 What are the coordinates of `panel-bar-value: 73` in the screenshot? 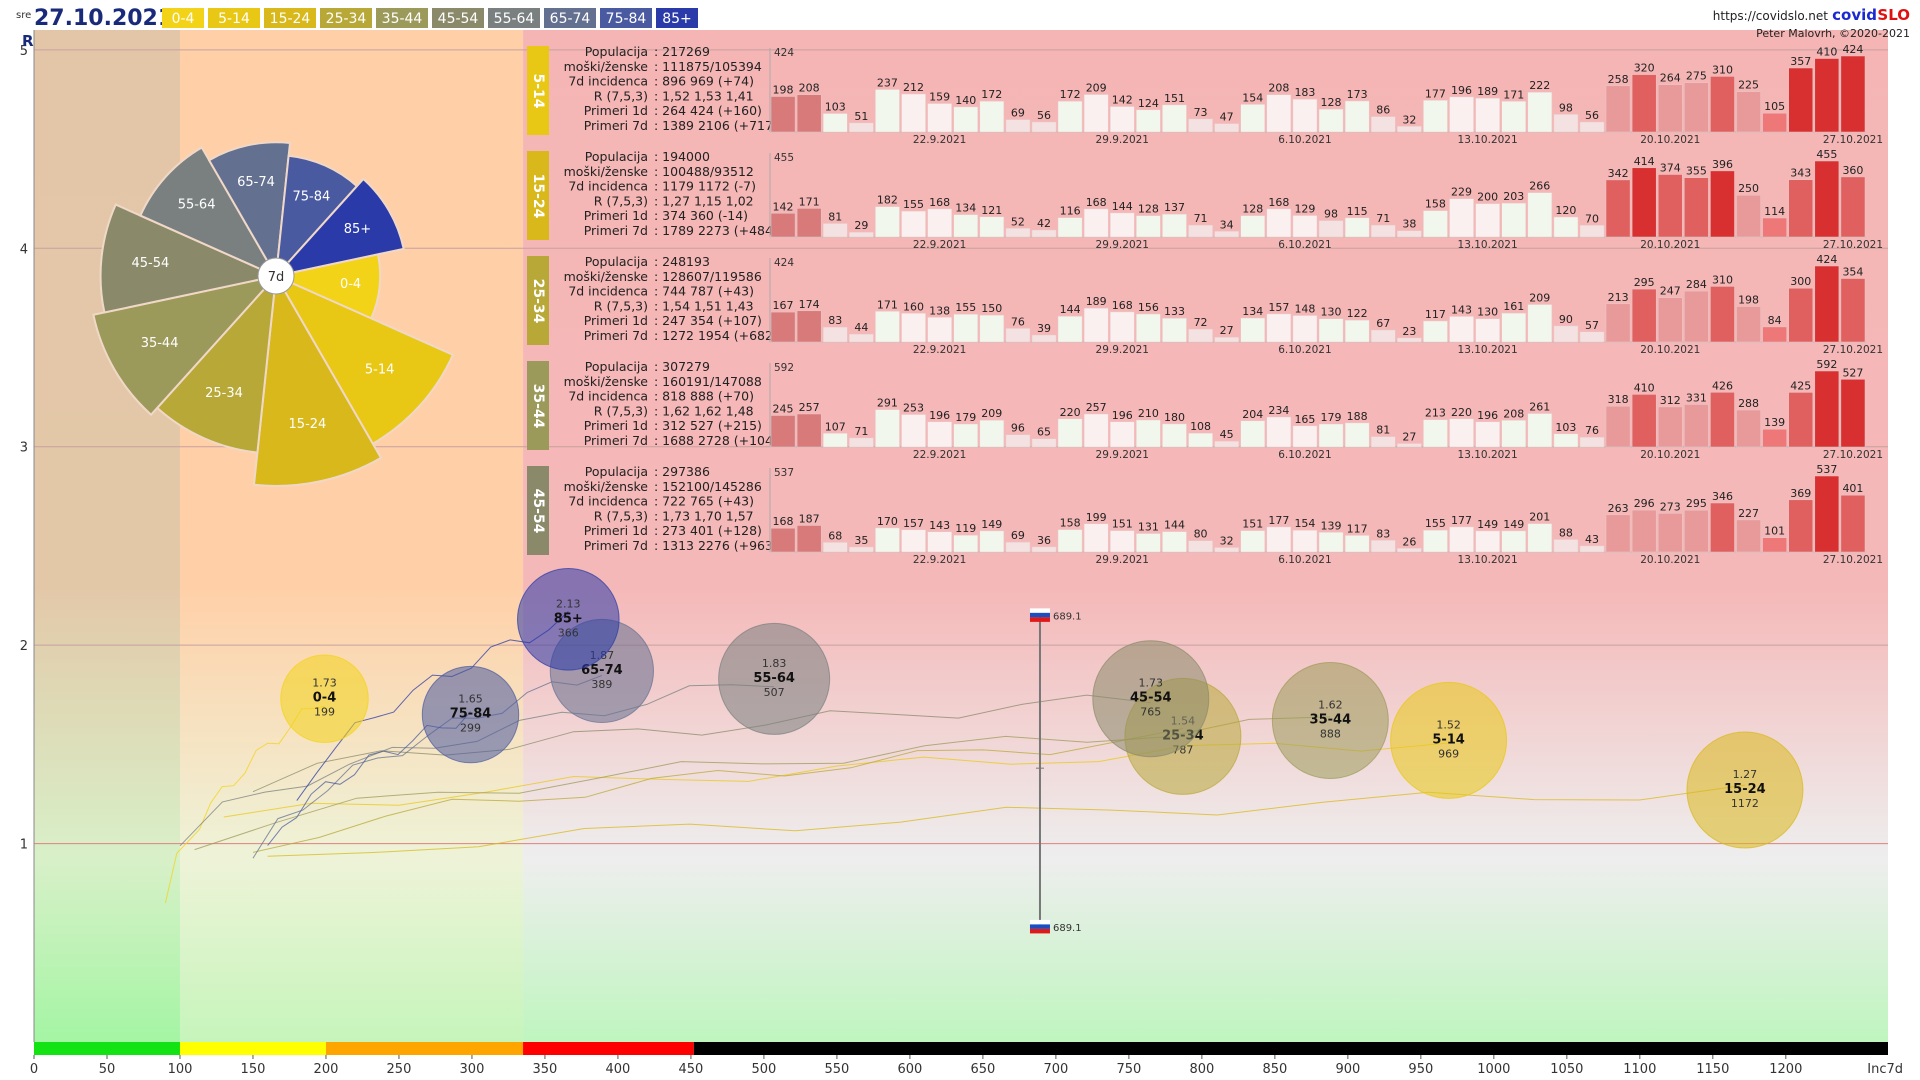 It's located at (1201, 112).